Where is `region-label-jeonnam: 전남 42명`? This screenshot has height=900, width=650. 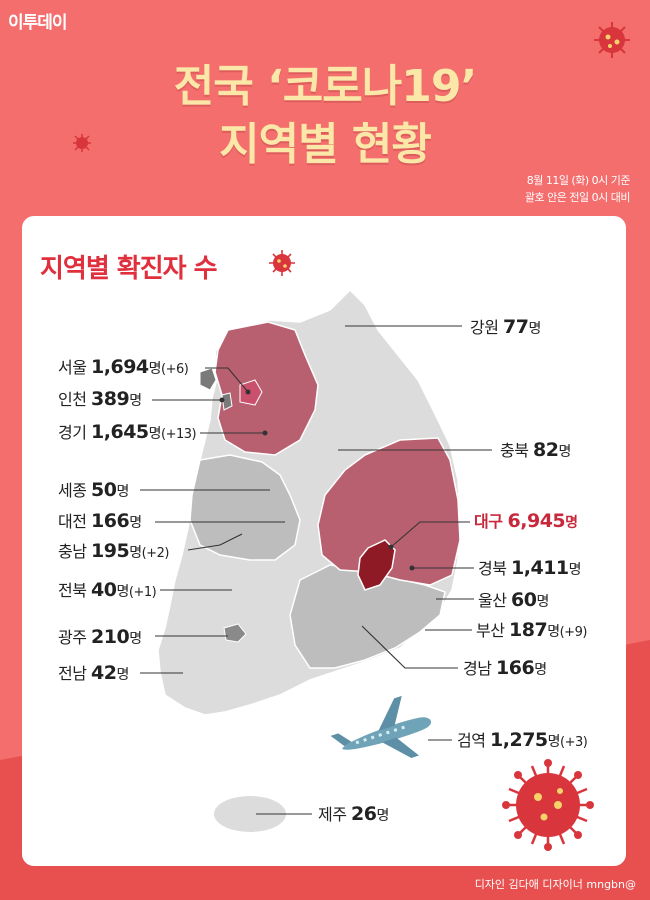 region-label-jeonnam: 전남 42명 is located at coordinates (93, 673).